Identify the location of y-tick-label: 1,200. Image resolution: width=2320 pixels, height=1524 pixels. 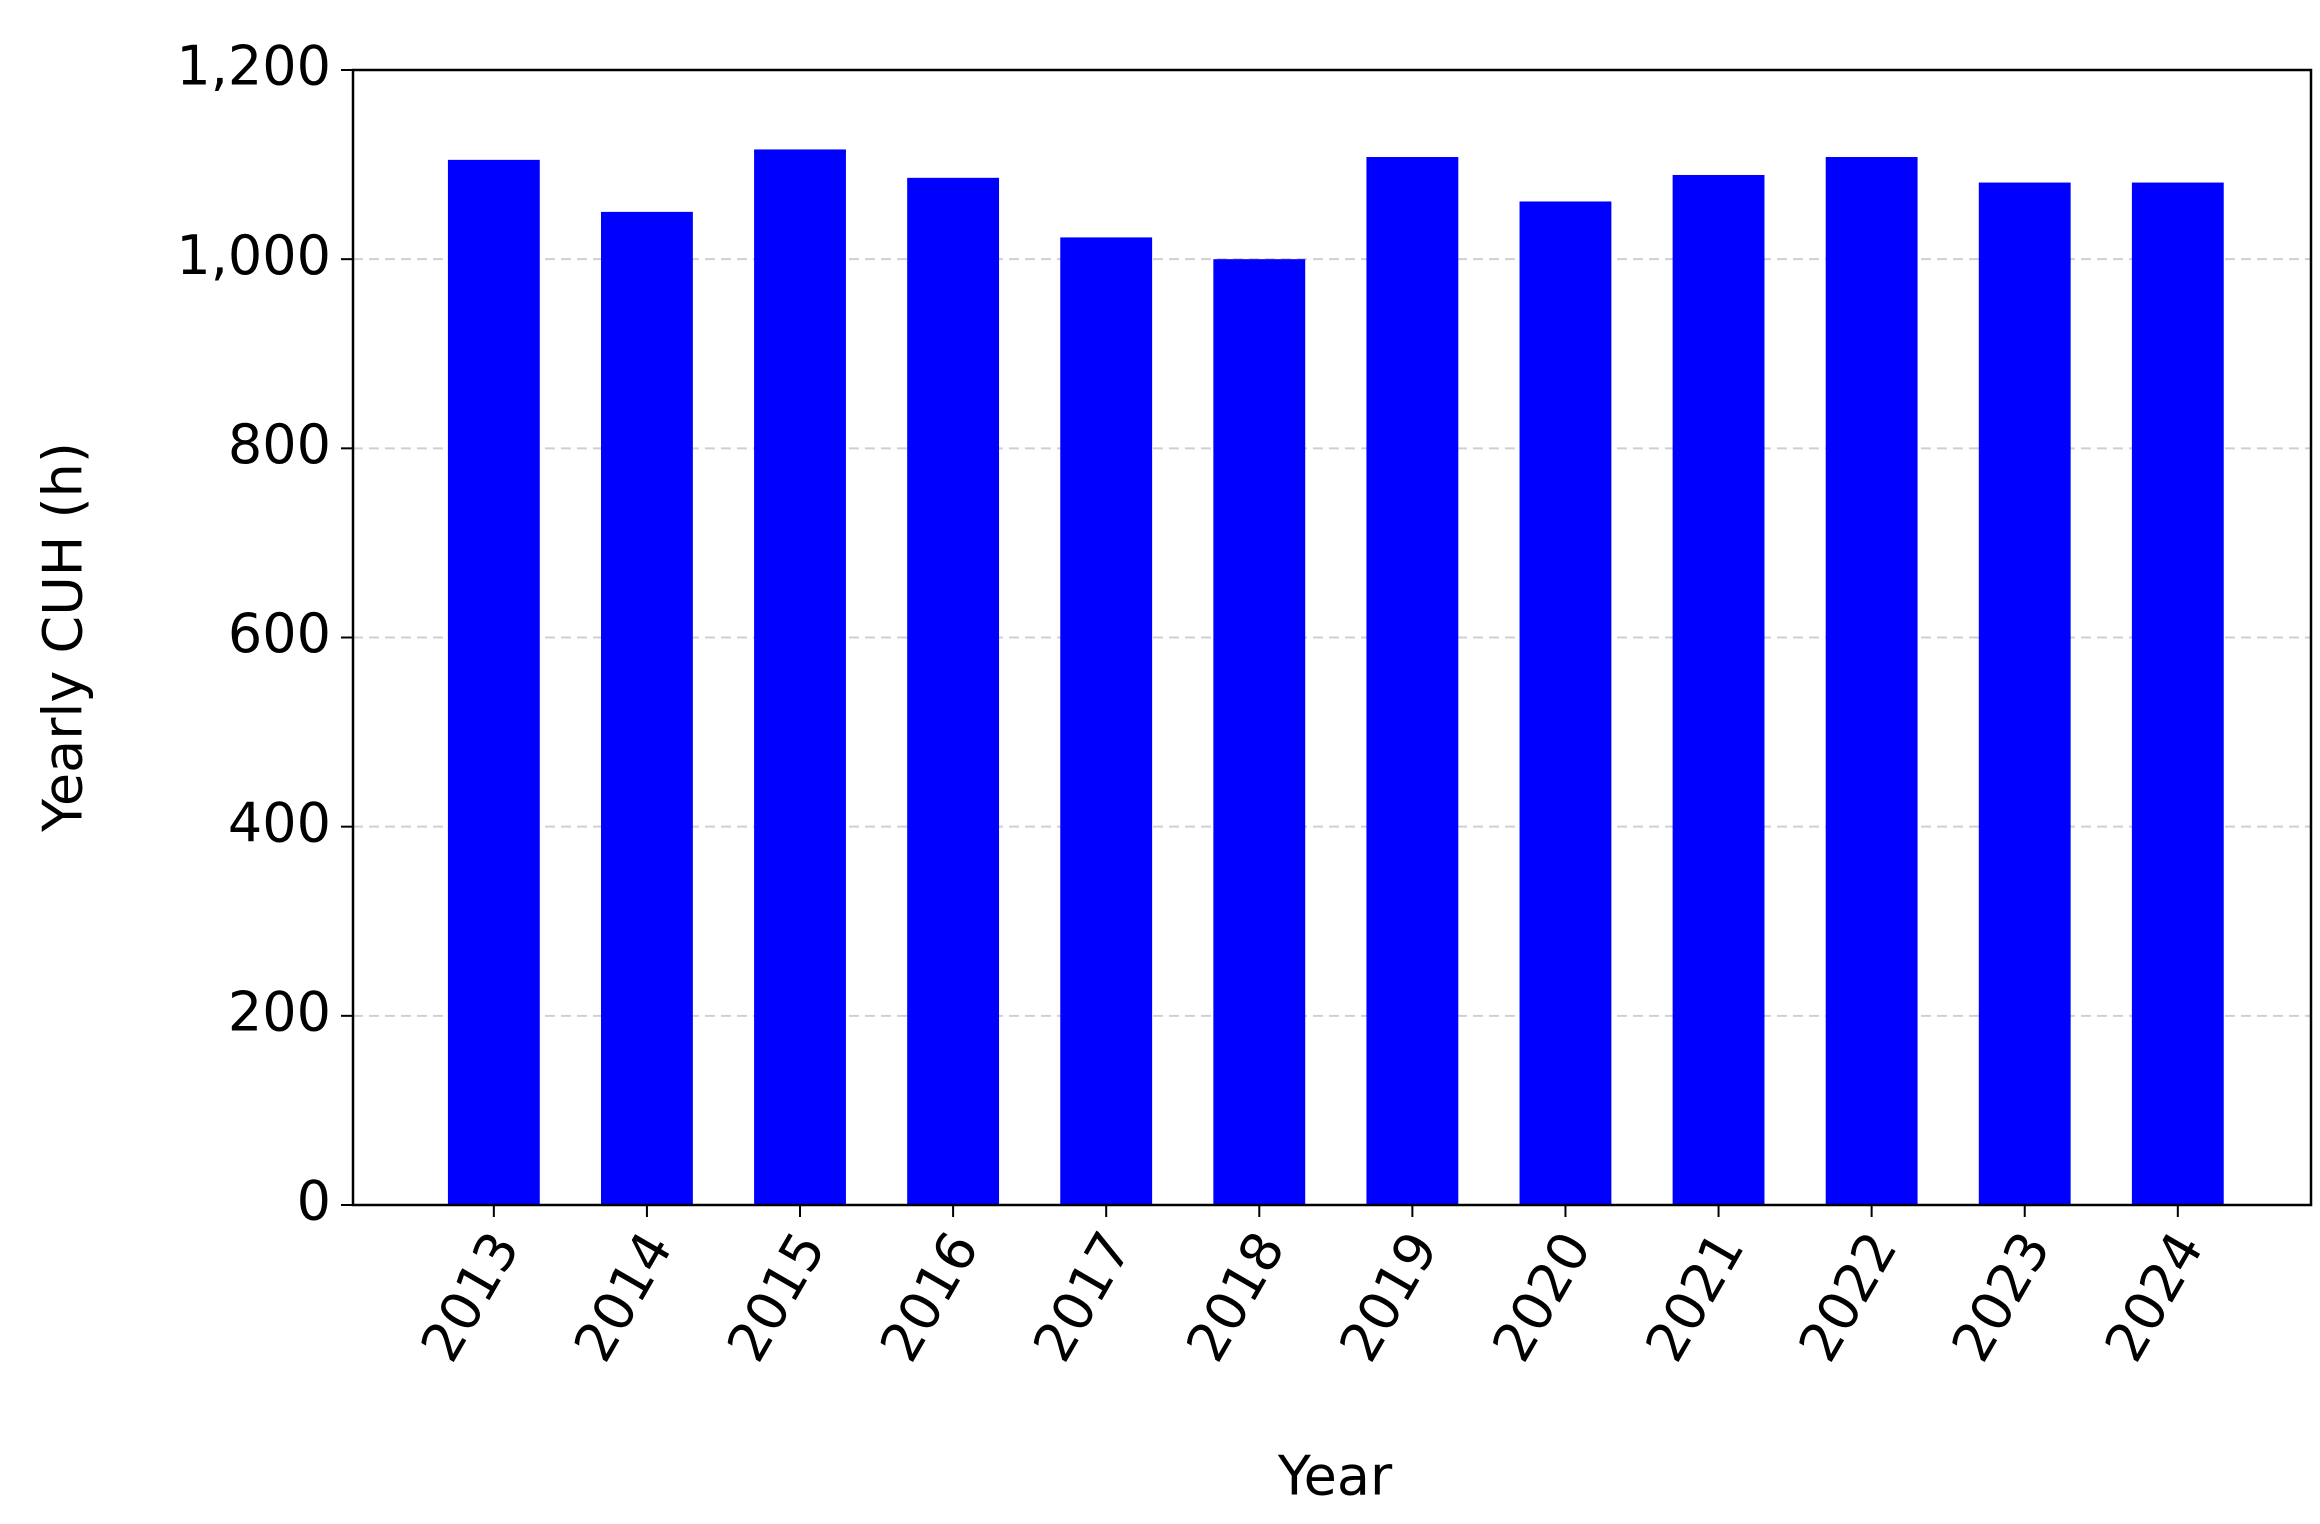
(253, 66).